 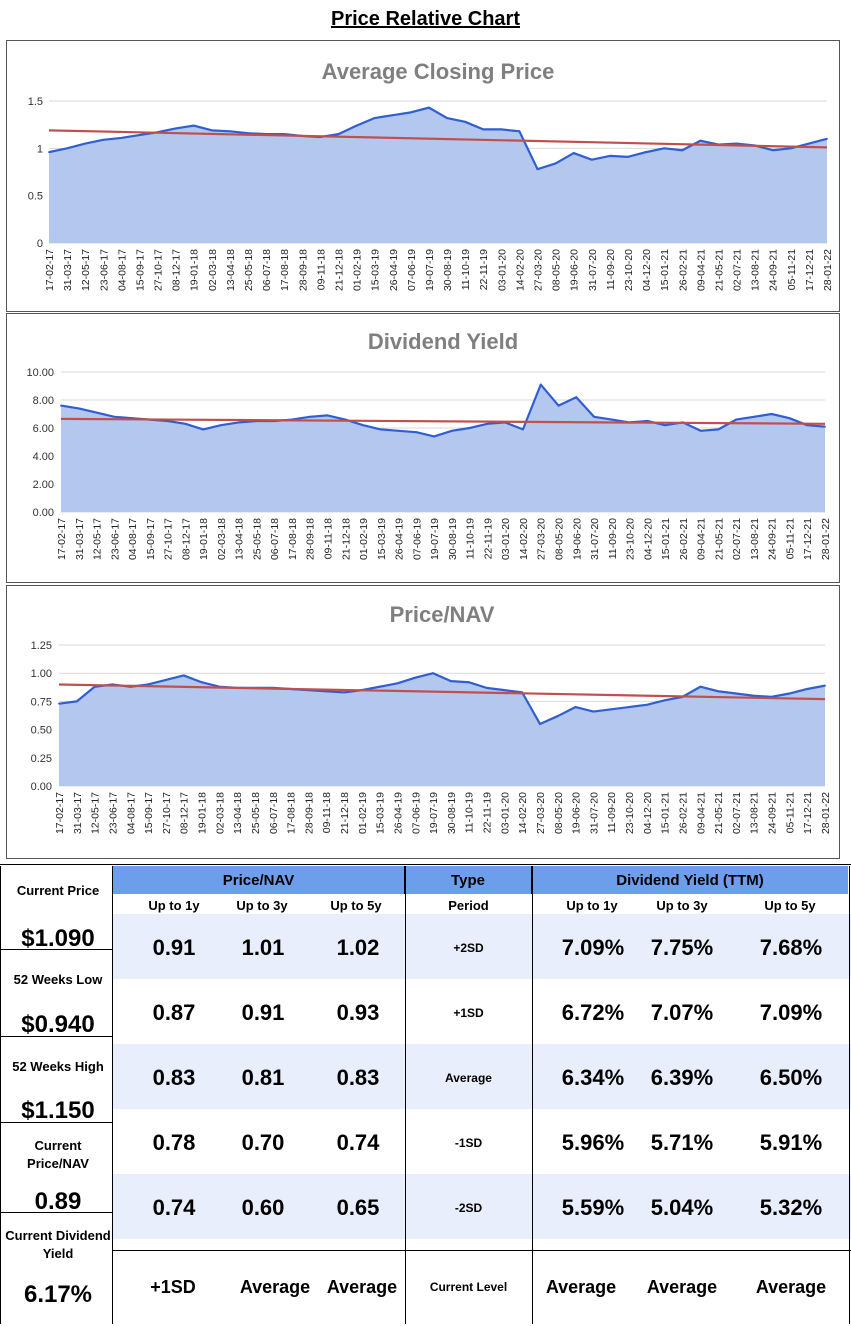 What do you see at coordinates (238, 813) in the screenshot?
I see `x-tick-label: 13-04-18` at bounding box center [238, 813].